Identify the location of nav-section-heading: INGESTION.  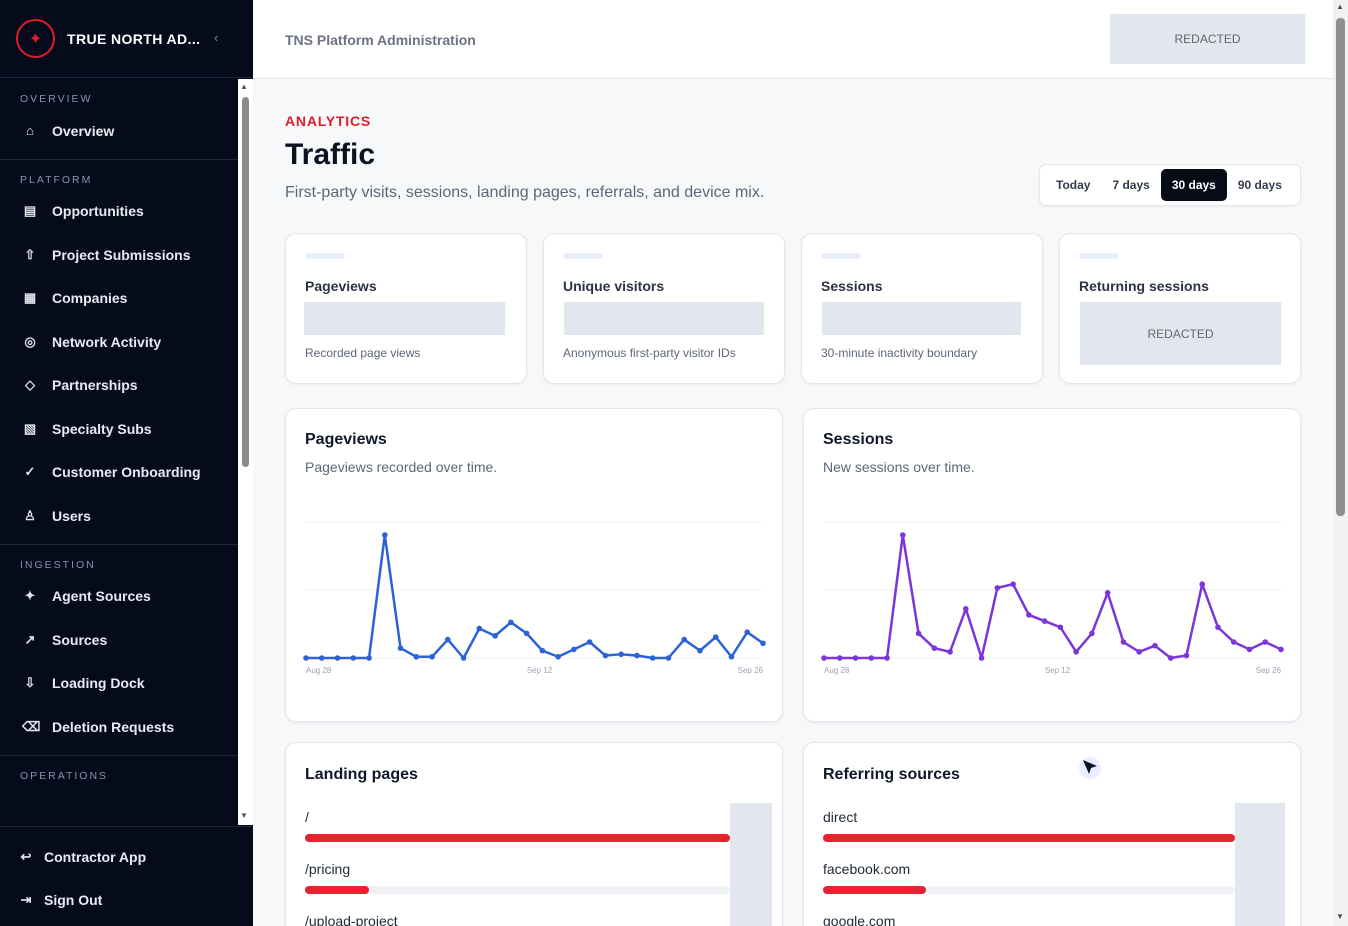
(58, 564).